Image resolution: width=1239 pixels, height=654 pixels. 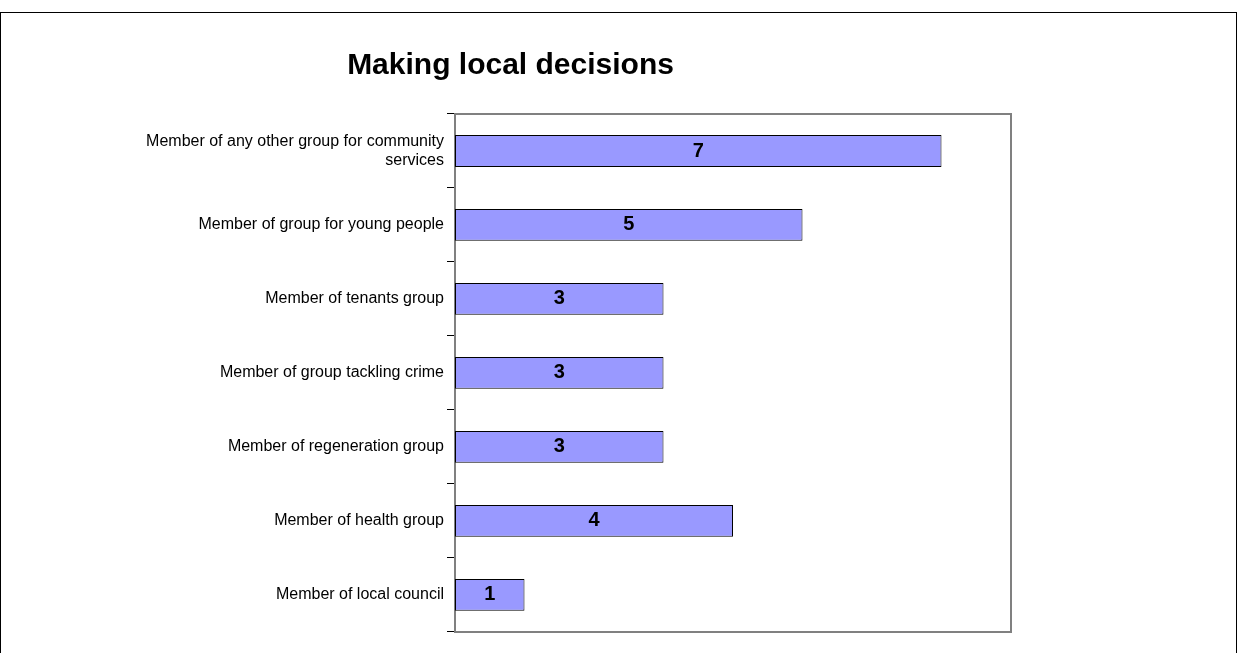 What do you see at coordinates (359, 594) in the screenshot?
I see `y-tick-label: Member of local council` at bounding box center [359, 594].